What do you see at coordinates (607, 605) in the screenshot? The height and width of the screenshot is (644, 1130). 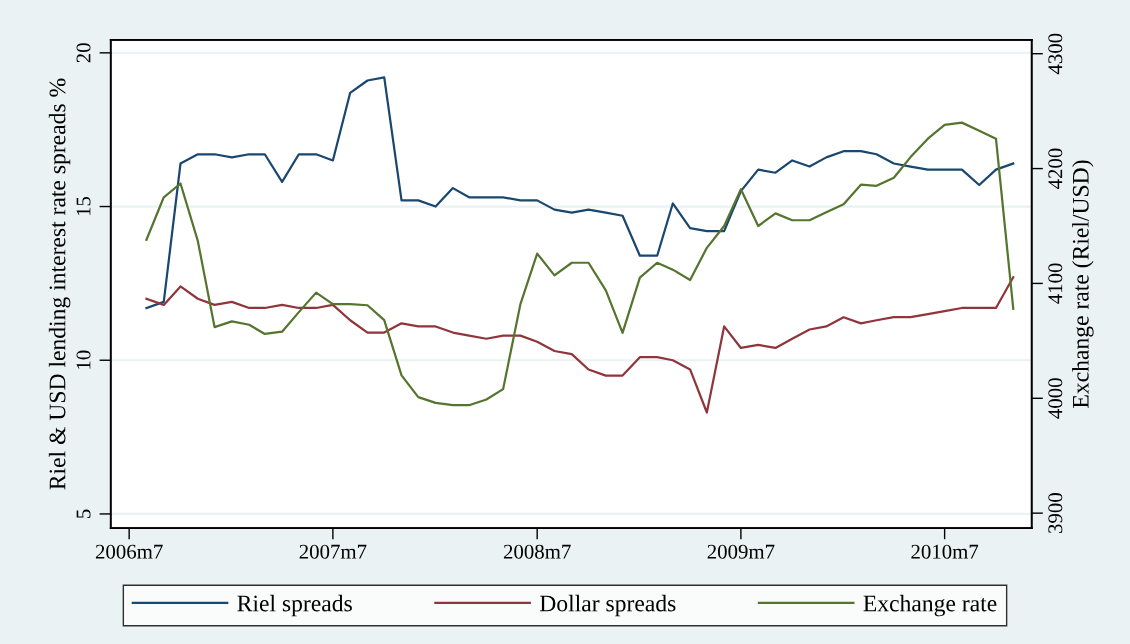 I see `legend-label: Dollar spreads` at bounding box center [607, 605].